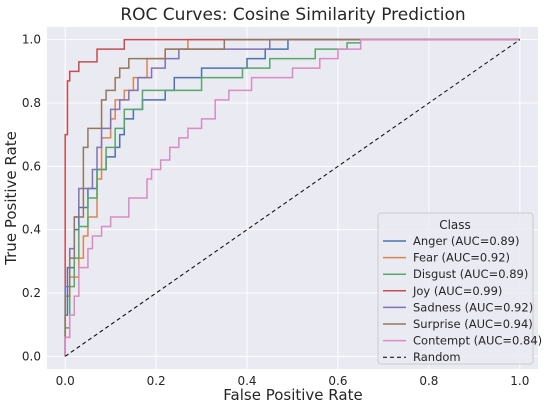 This screenshot has height=407, width=550. What do you see at coordinates (473, 324) in the screenshot?
I see `legend-entry-label: Surprise (AUC=0.94)` at bounding box center [473, 324].